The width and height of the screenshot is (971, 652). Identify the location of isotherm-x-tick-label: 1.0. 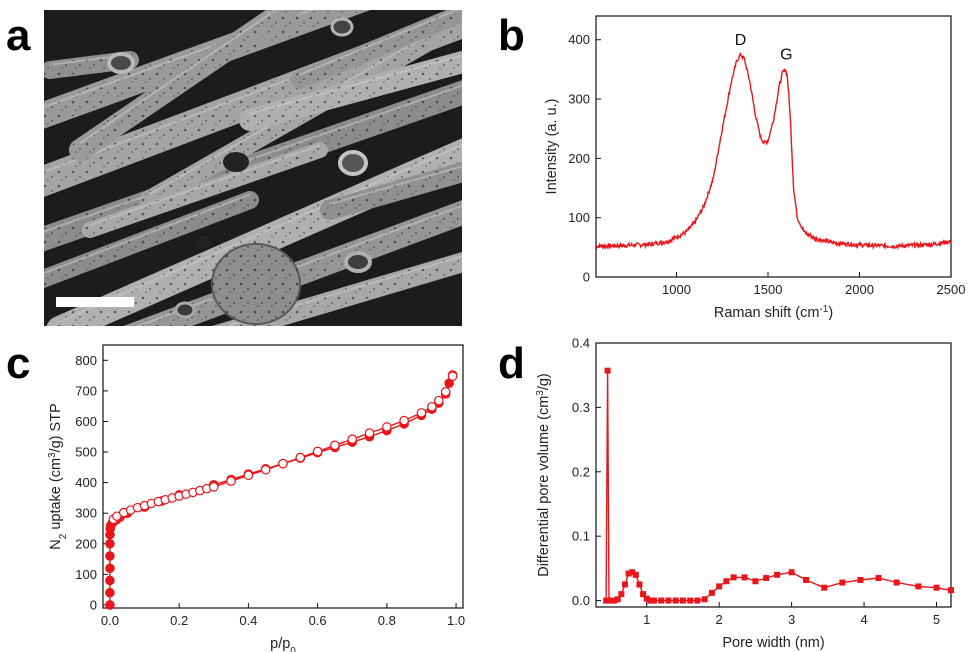
(456, 620).